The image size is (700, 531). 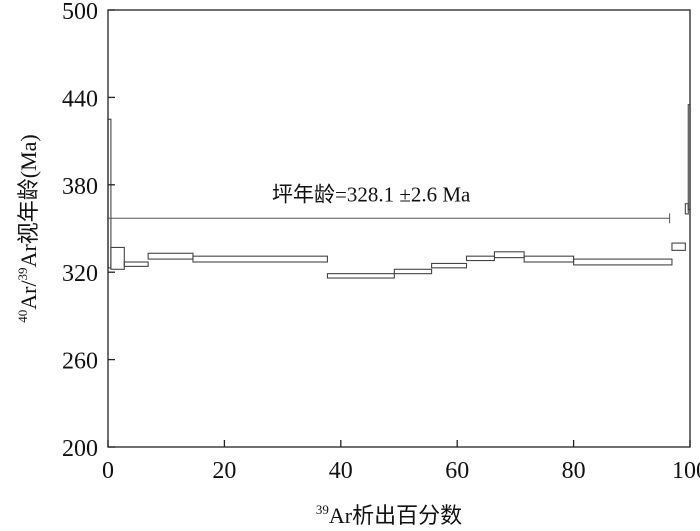 What do you see at coordinates (322, 509) in the screenshot?
I see `x-axis-title-superscript: 39` at bounding box center [322, 509].